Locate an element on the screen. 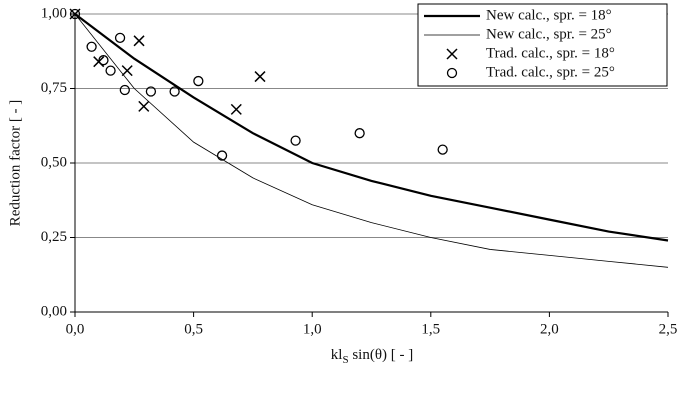  x-label-part: kl is located at coordinates (337, 355).